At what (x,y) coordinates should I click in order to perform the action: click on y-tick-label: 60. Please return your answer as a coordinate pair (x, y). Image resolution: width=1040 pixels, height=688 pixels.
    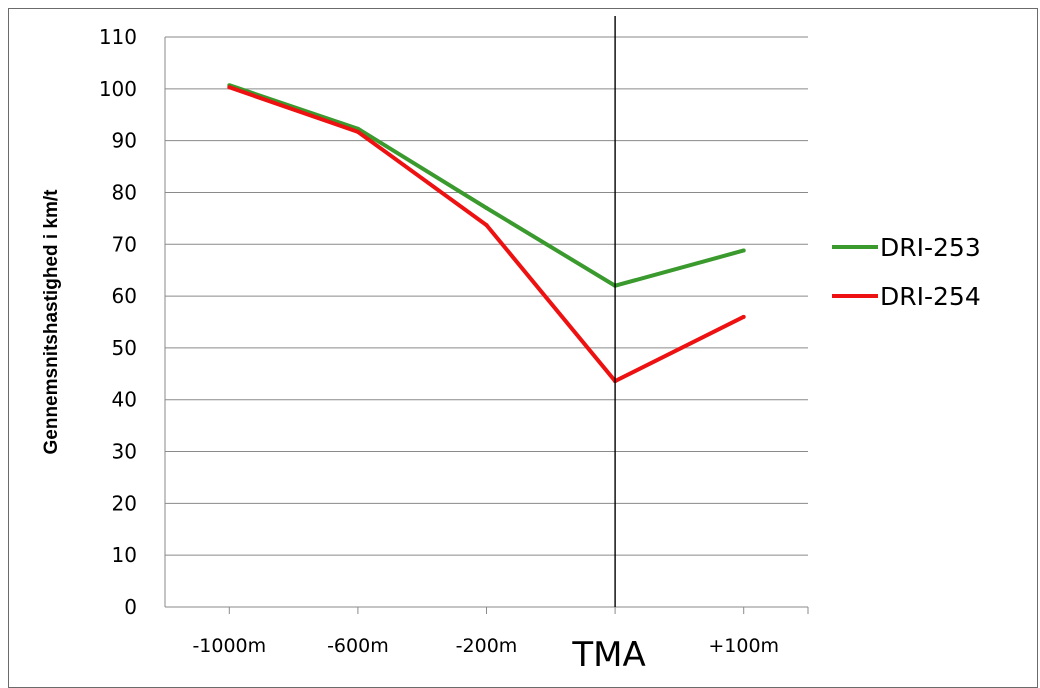
    Looking at the image, I should click on (124, 296).